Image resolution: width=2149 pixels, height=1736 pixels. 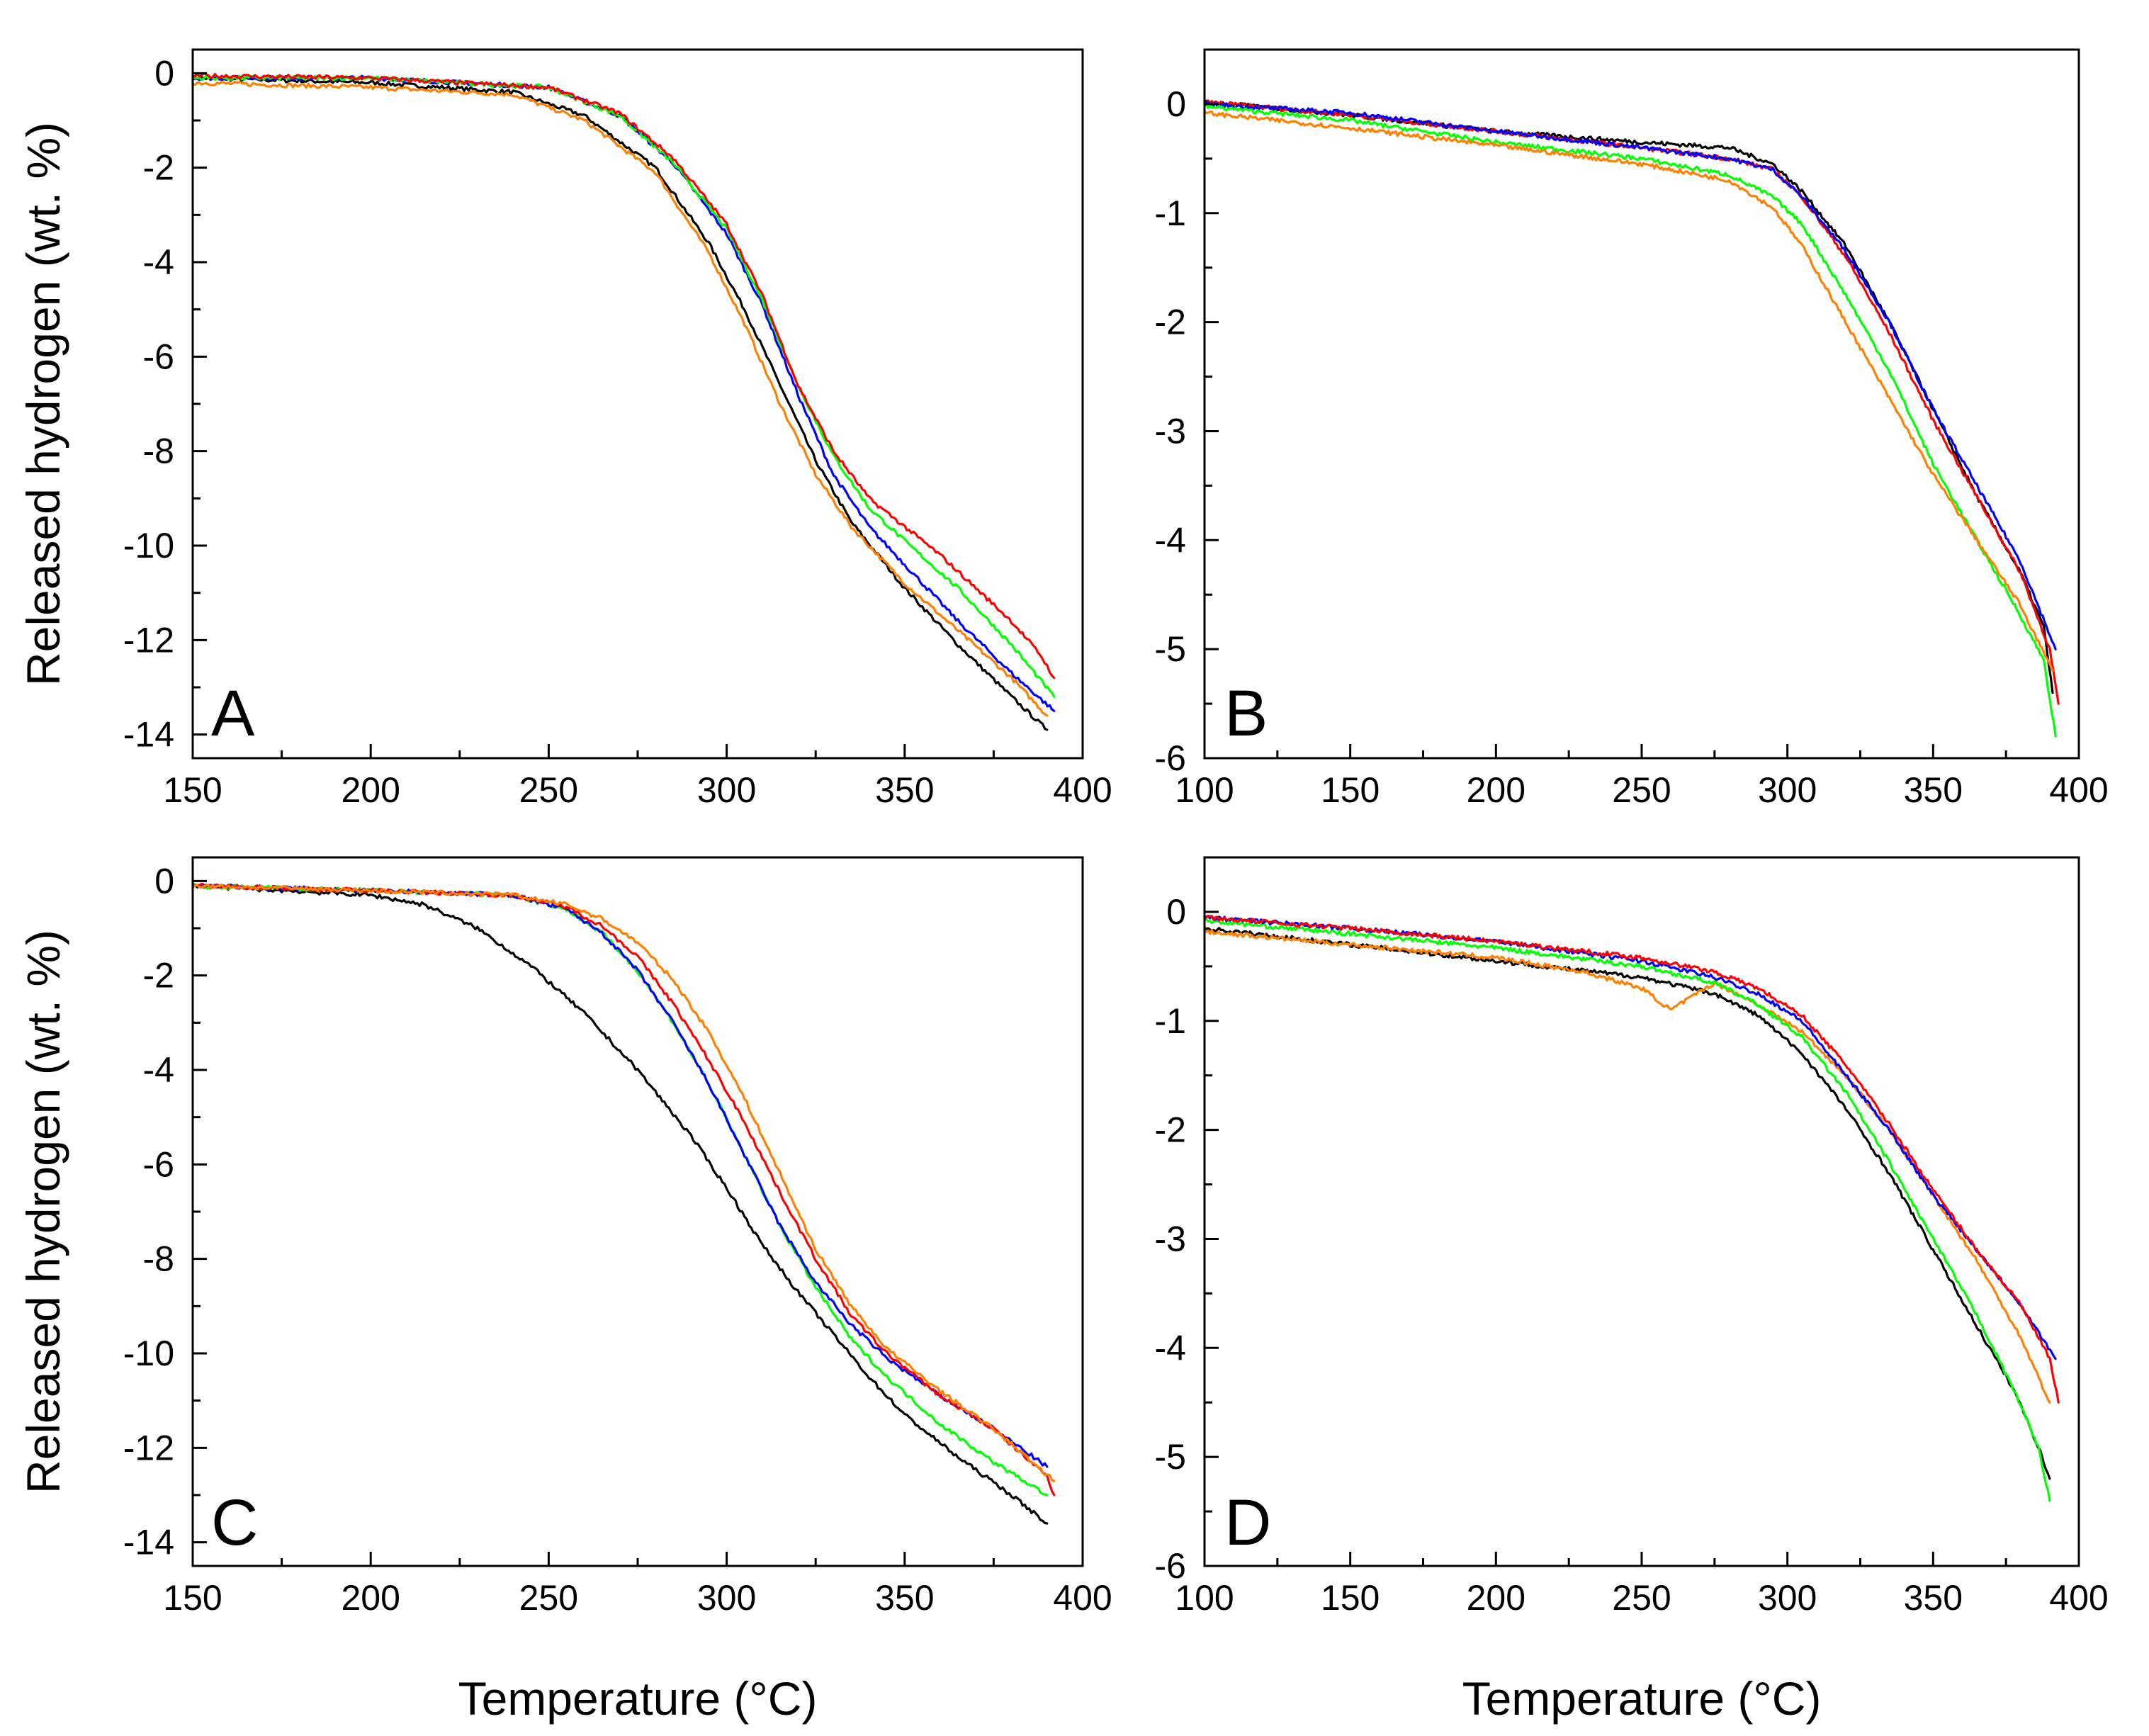 What do you see at coordinates (158, 1259) in the screenshot?
I see `panel-c-y-tick-label: -8` at bounding box center [158, 1259].